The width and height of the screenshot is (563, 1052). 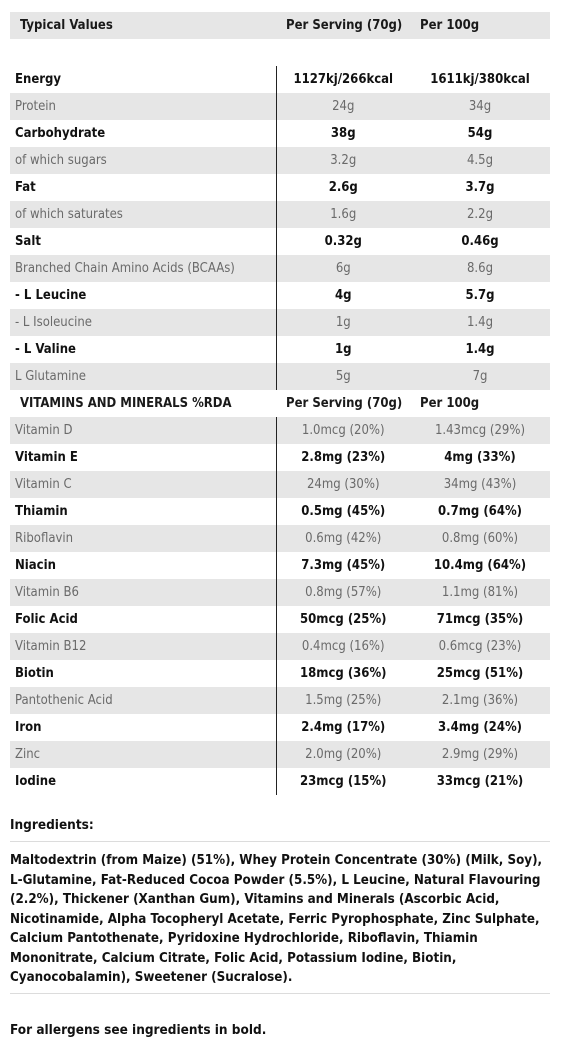 What do you see at coordinates (480, 565) in the screenshot?
I see `per-100g-value: 10.4mg (64%)` at bounding box center [480, 565].